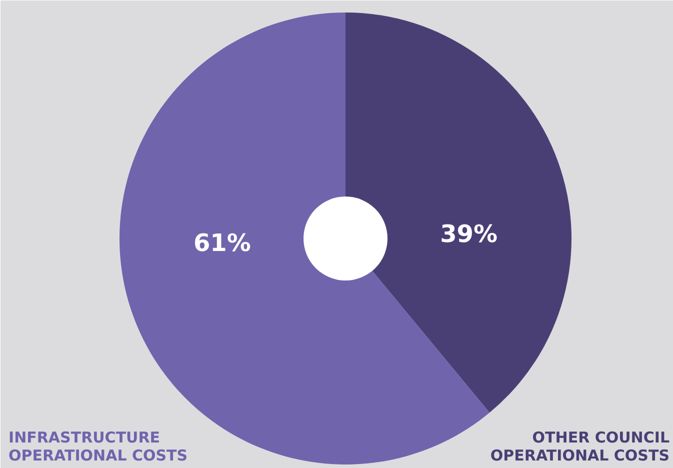 Image resolution: width=673 pixels, height=468 pixels. What do you see at coordinates (469, 234) in the screenshot?
I see `data-label: 39%` at bounding box center [469, 234].